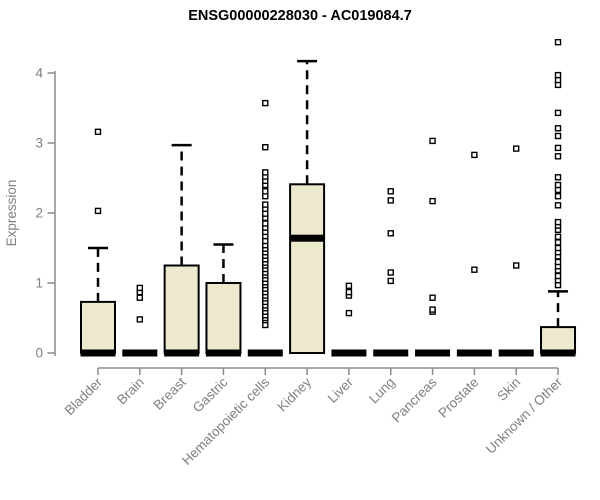 This screenshot has height=500, width=600. I want to click on x-tick-label: Gastric, so click(210, 394).